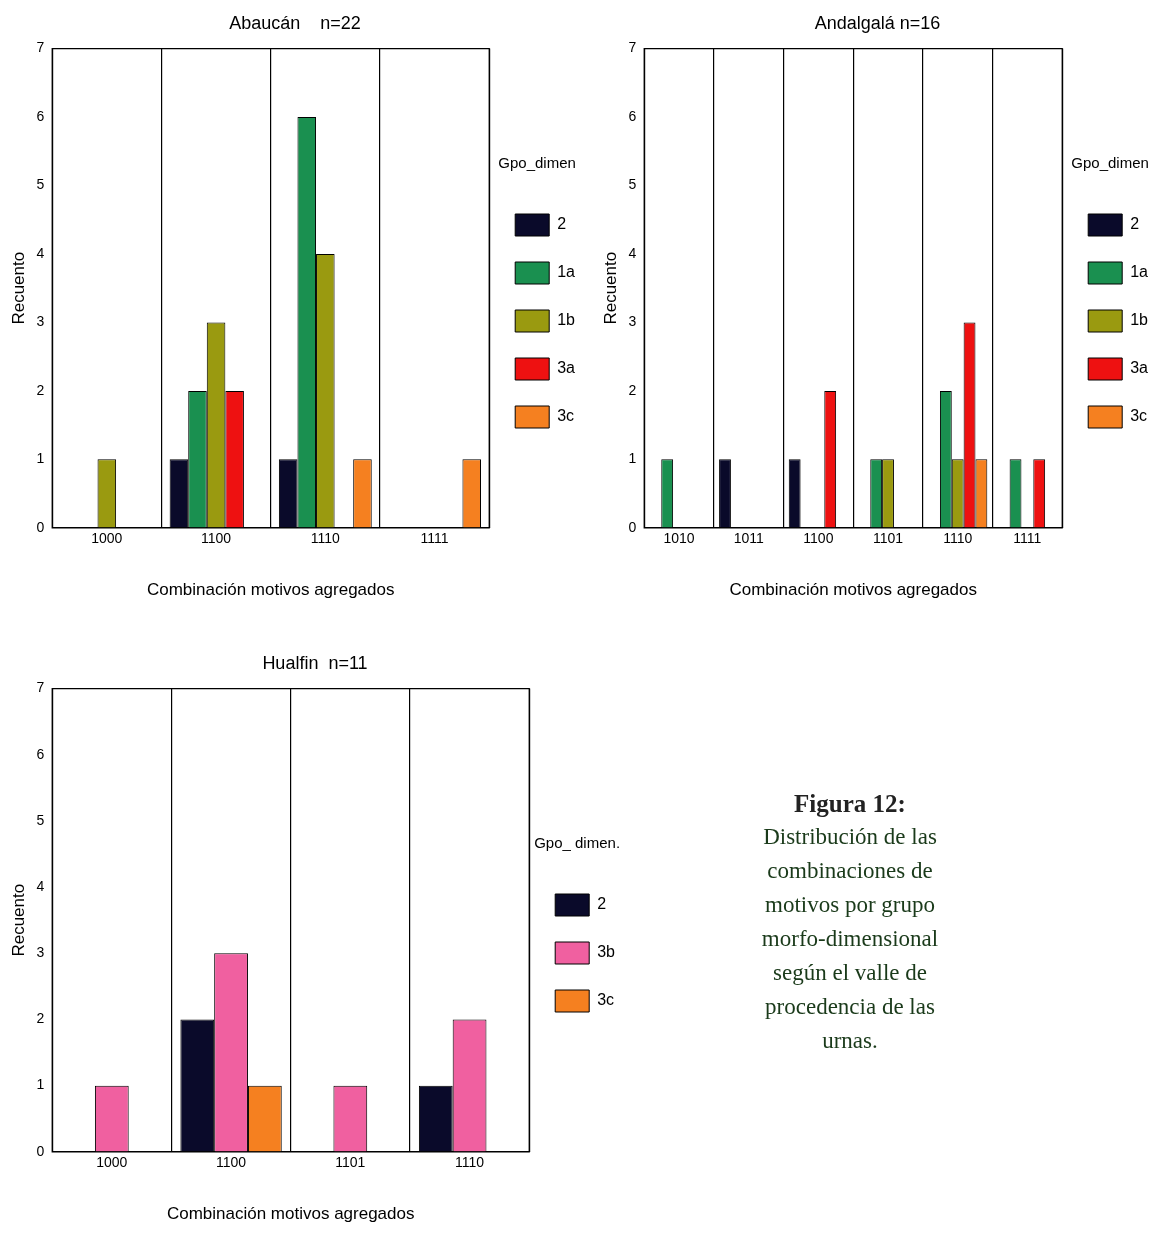  What do you see at coordinates (606, 952) in the screenshot?
I see `legend-label: 3b` at bounding box center [606, 952].